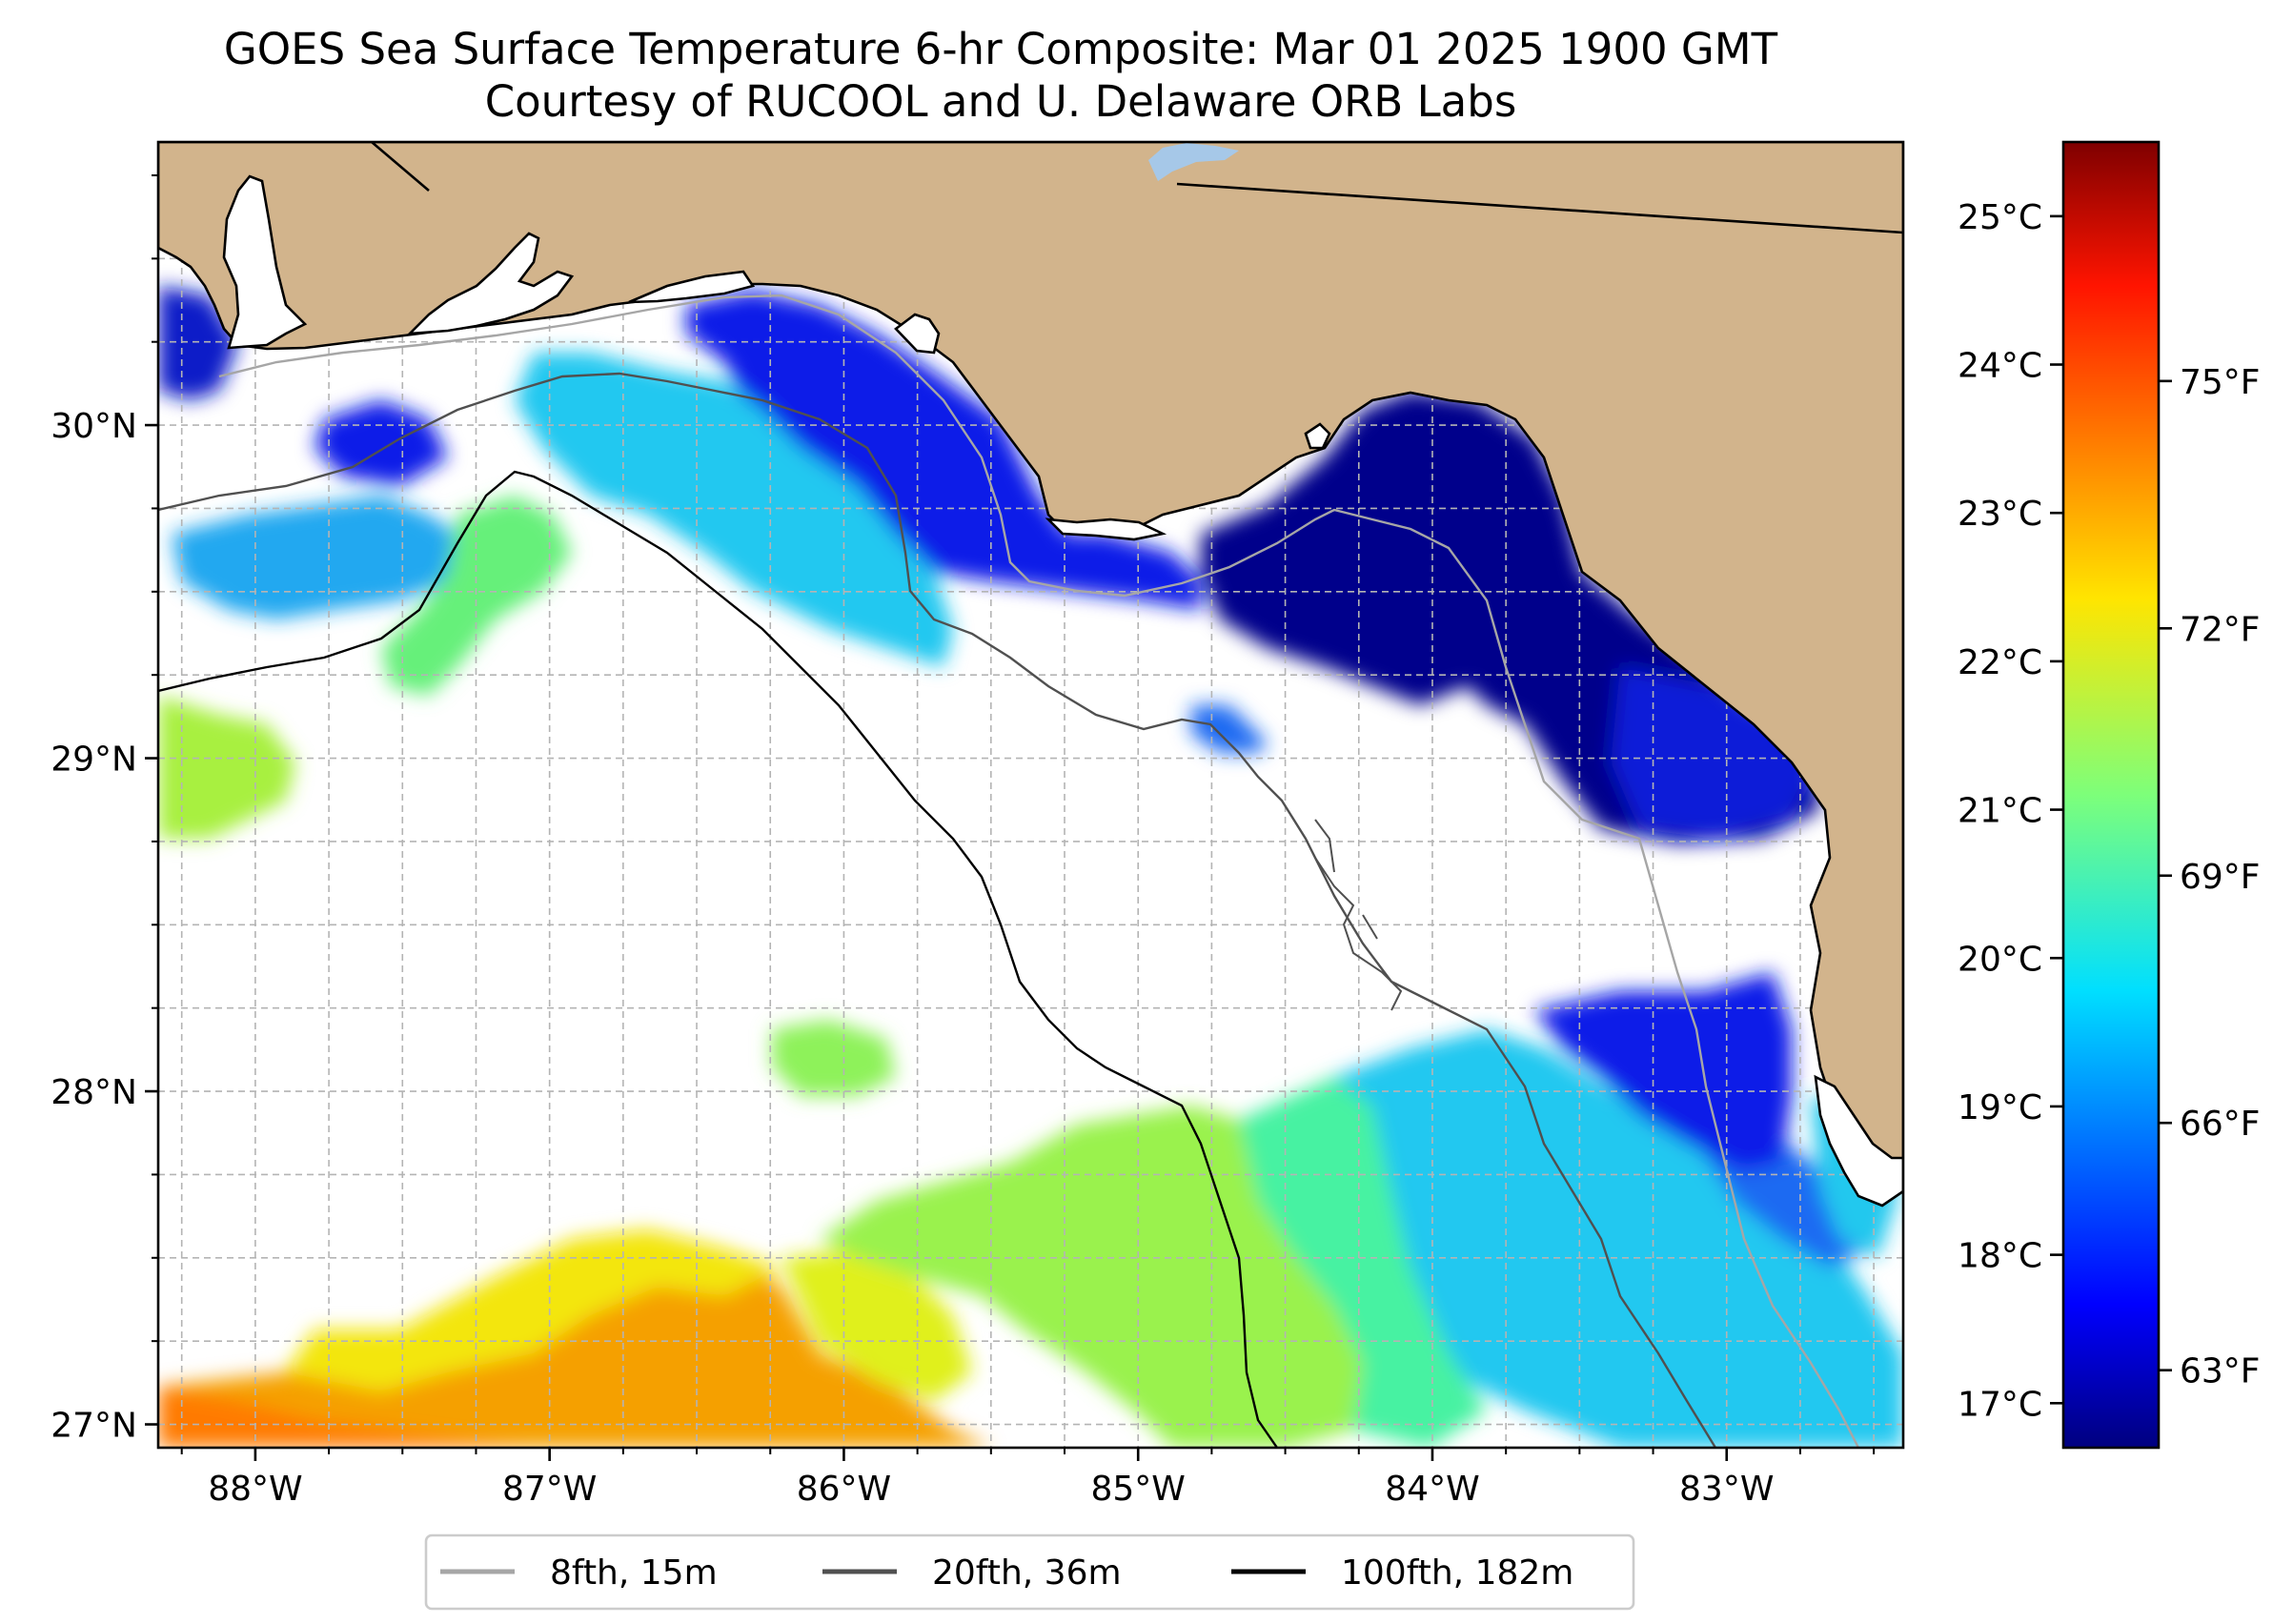 The height and width of the screenshot is (1624, 2293). Describe the element at coordinates (1092, 1277) in the screenshot. I see `sst-patch-green-south` at that location.